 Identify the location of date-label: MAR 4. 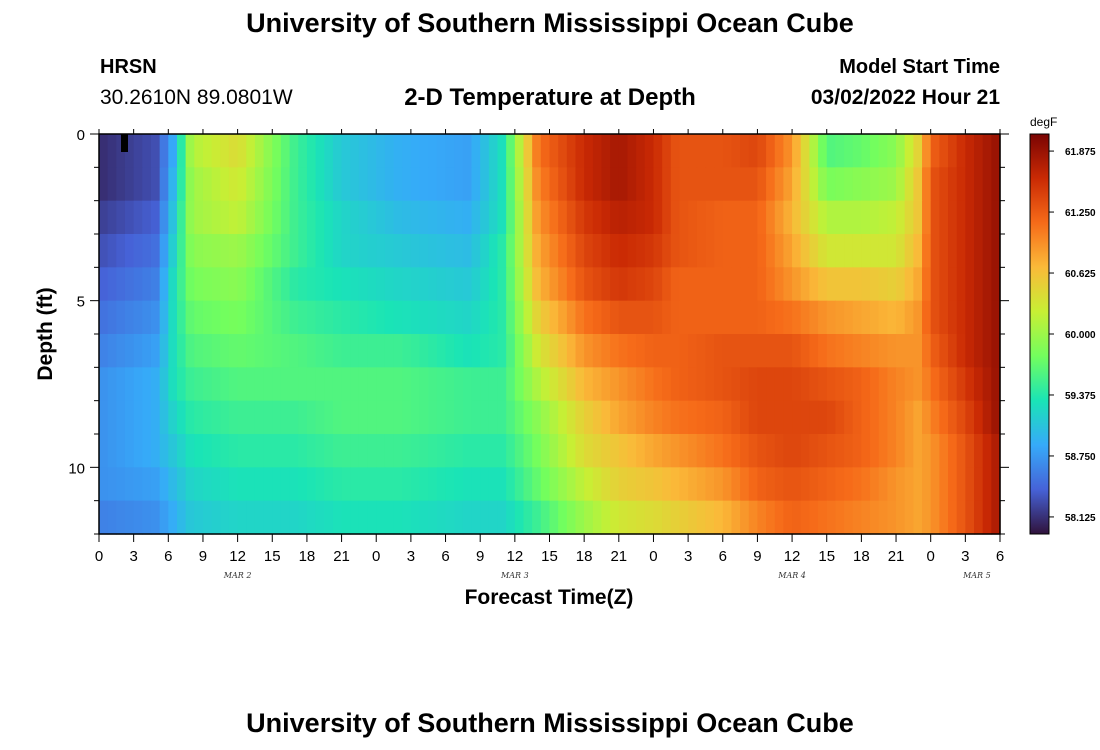
(791, 575).